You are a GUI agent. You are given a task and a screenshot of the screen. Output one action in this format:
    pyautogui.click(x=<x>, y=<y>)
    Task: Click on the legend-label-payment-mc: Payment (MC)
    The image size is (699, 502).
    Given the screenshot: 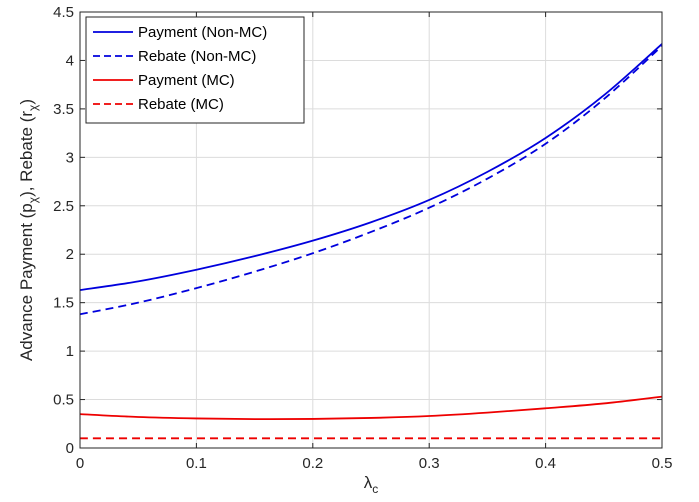 What is the action you would take?
    pyautogui.click(x=186, y=80)
    